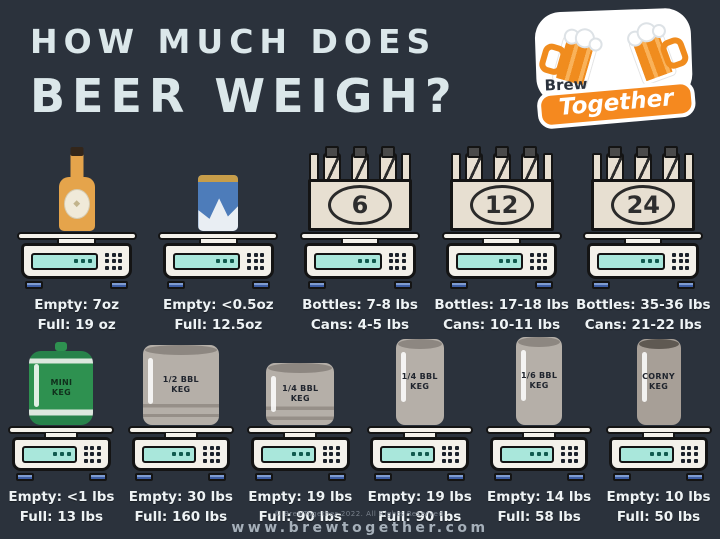  What do you see at coordinates (420, 429) in the screenshot?
I see `item-slim-quarter-bbl-keg: 1/4 BBL KEG Empty: 19 lbs Full: 90 lbs` at bounding box center [420, 429].